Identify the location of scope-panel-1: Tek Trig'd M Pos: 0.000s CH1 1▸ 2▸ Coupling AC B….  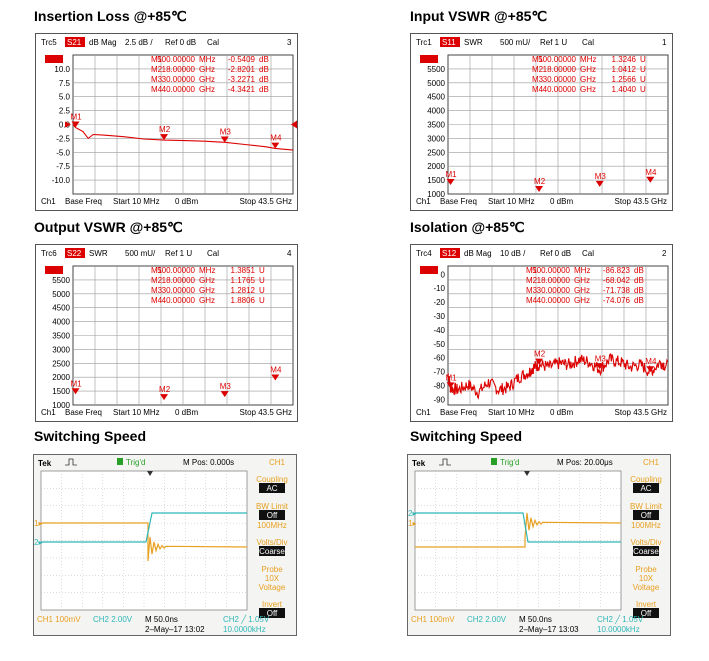
(165, 547).